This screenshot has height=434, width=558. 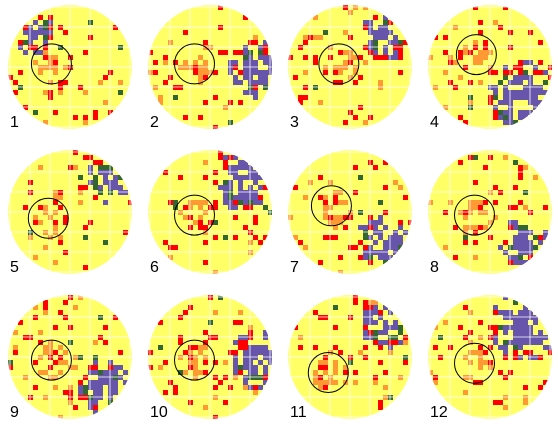 I want to click on field-pixels, so click(x=350, y=67).